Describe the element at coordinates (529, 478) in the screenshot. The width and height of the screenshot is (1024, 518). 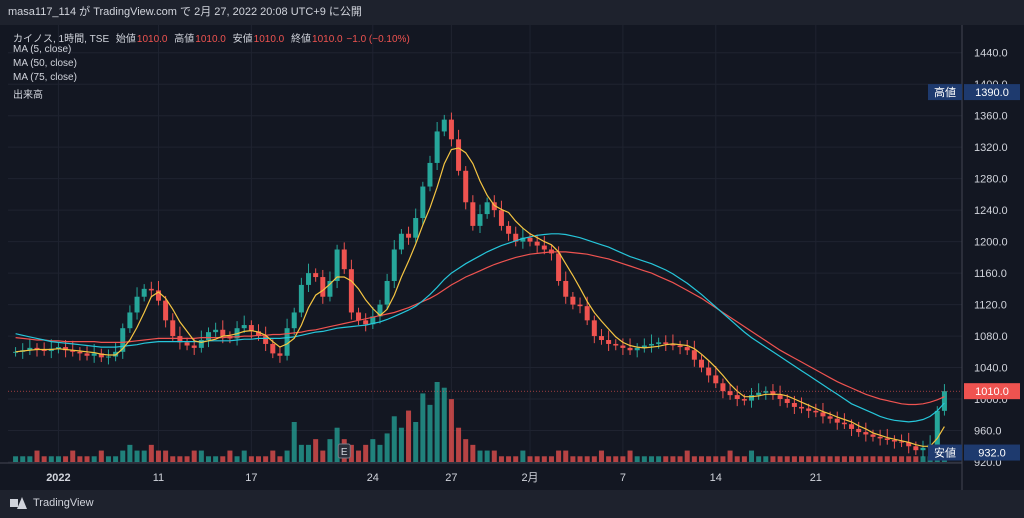
I see `x-tick-label: 2月` at that location.